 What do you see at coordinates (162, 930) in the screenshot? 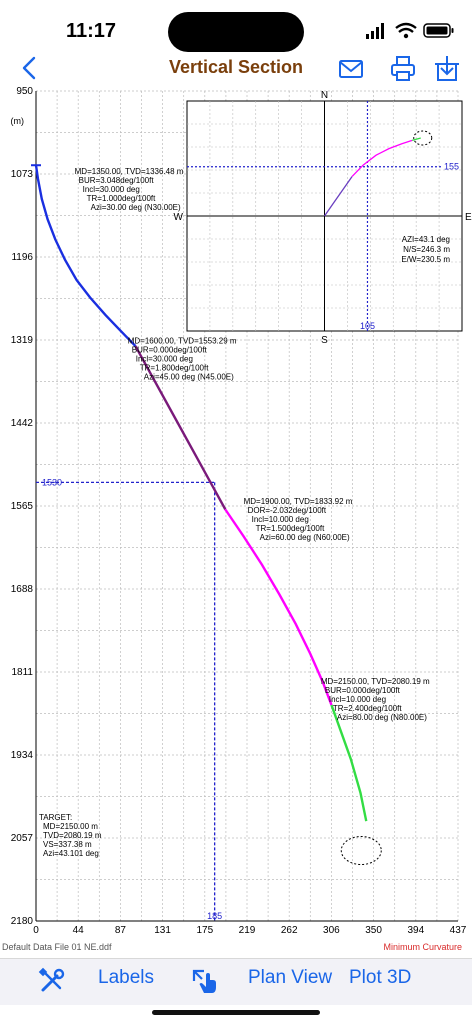
I see `x-tick-label: 131` at bounding box center [162, 930].